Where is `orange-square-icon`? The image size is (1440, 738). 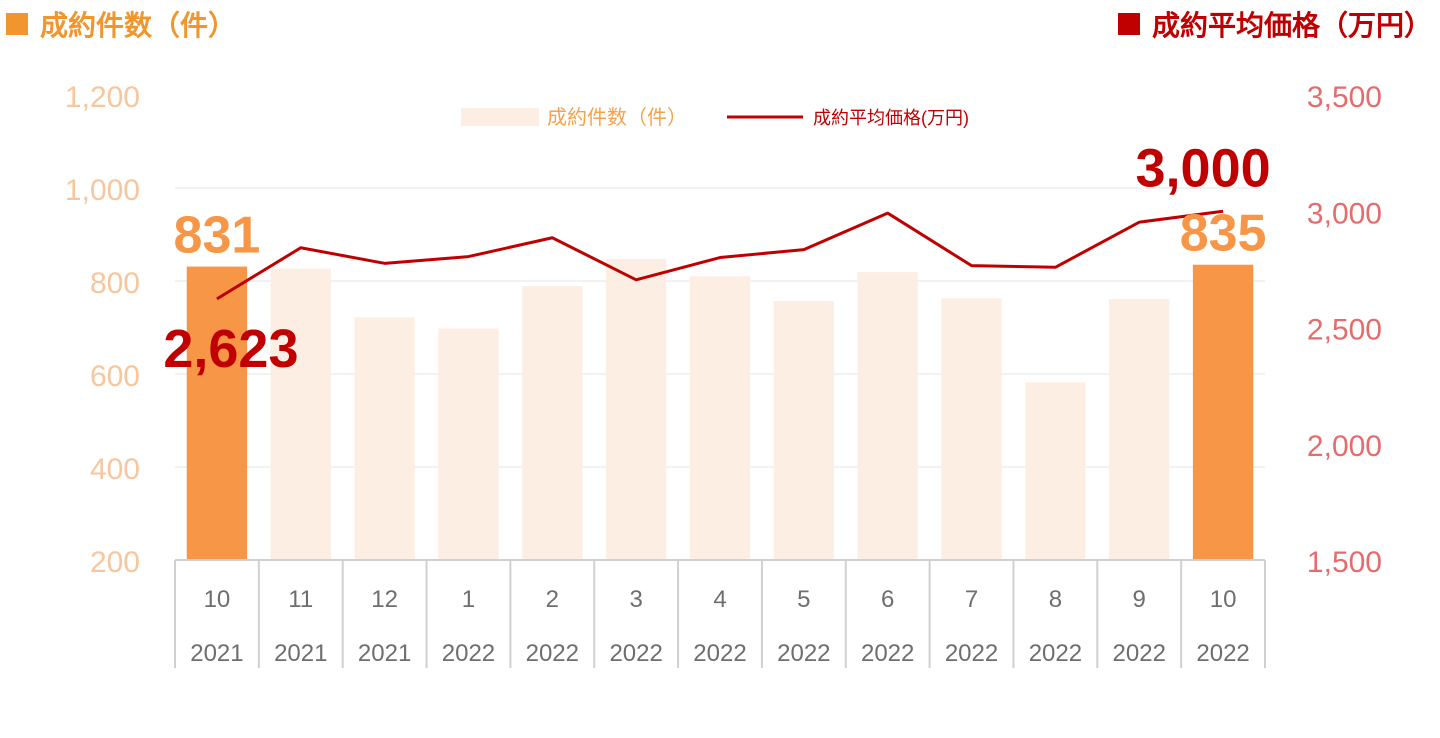 orange-square-icon is located at coordinates (17, 24).